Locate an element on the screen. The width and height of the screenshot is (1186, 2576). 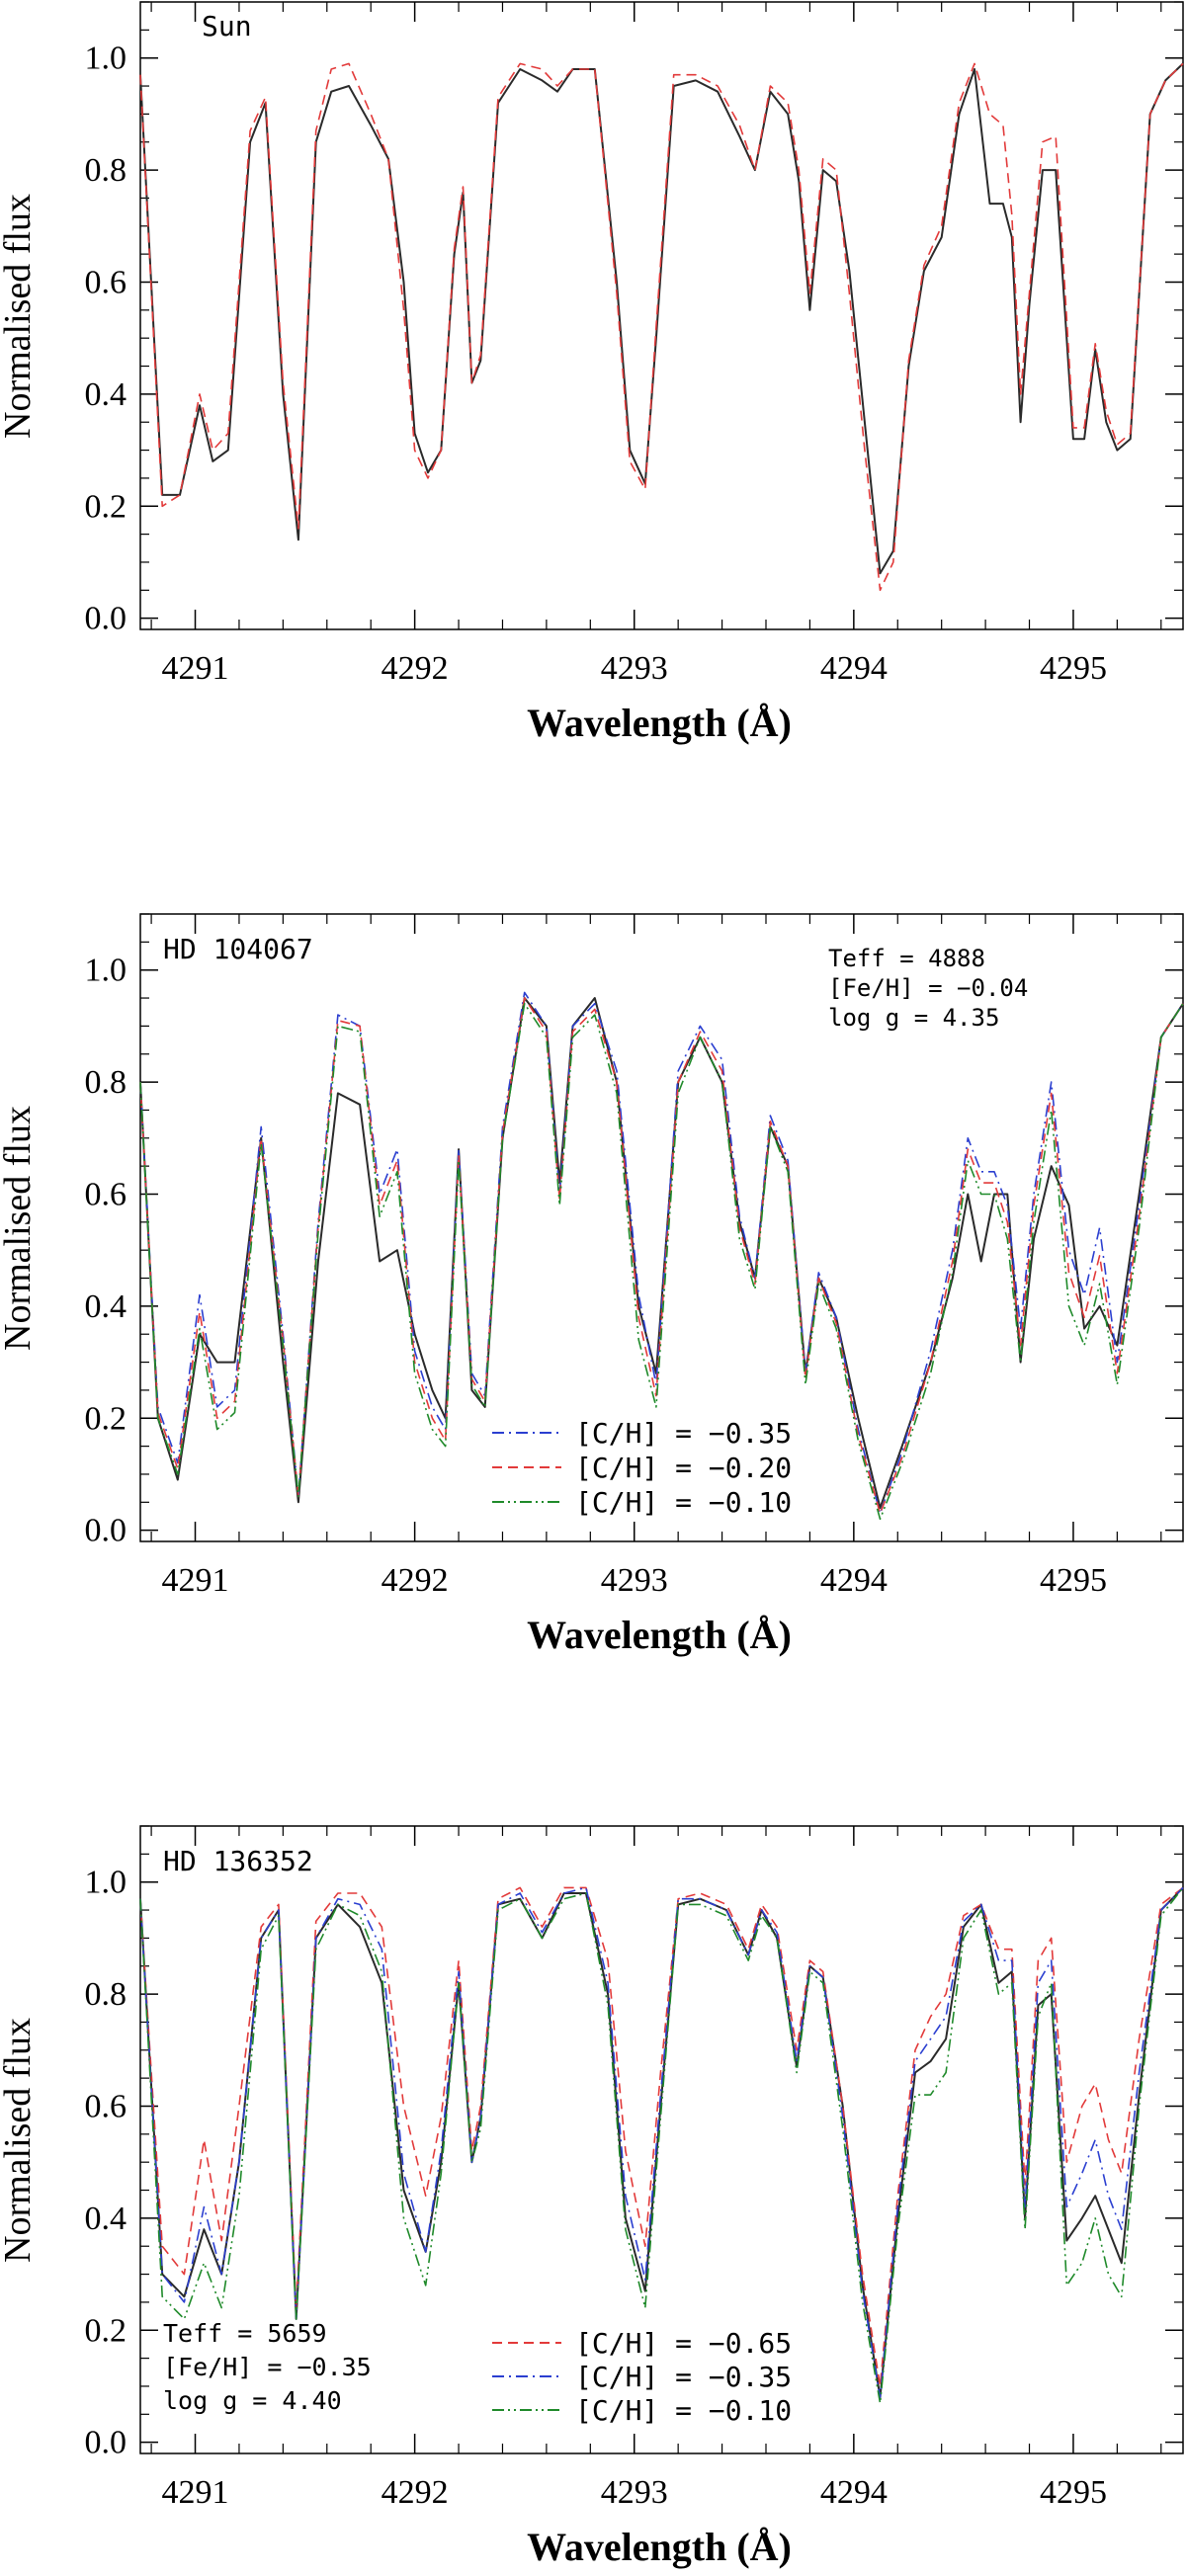
stellar-parameters: Teff = 4888 [Fe/H] = −0.04 log g = 4.35 is located at coordinates (928, 988).